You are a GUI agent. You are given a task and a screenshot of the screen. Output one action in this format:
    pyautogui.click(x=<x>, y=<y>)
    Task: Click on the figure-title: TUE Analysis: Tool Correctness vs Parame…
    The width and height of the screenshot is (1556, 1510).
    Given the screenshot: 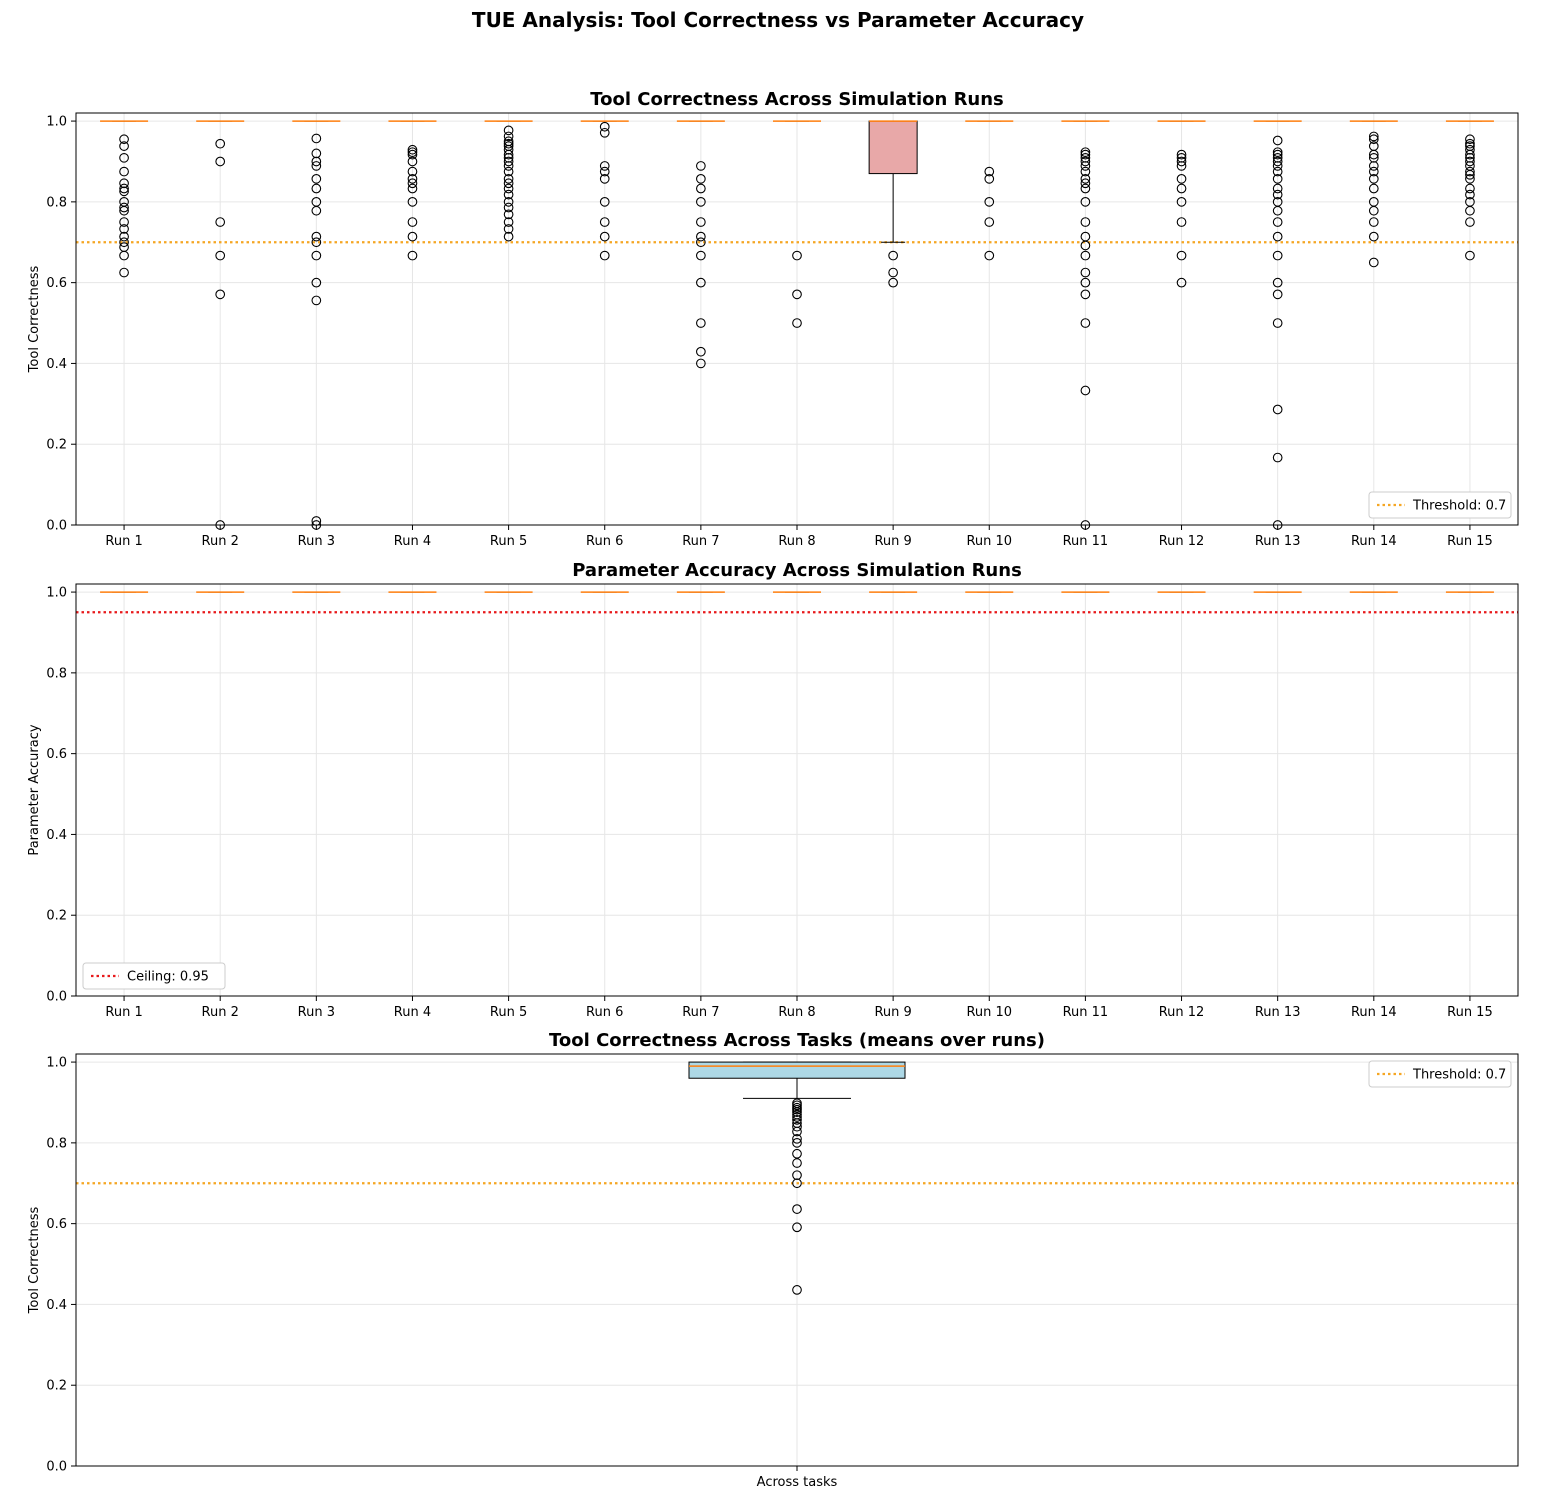 What is the action you would take?
    pyautogui.click(x=778, y=20)
    